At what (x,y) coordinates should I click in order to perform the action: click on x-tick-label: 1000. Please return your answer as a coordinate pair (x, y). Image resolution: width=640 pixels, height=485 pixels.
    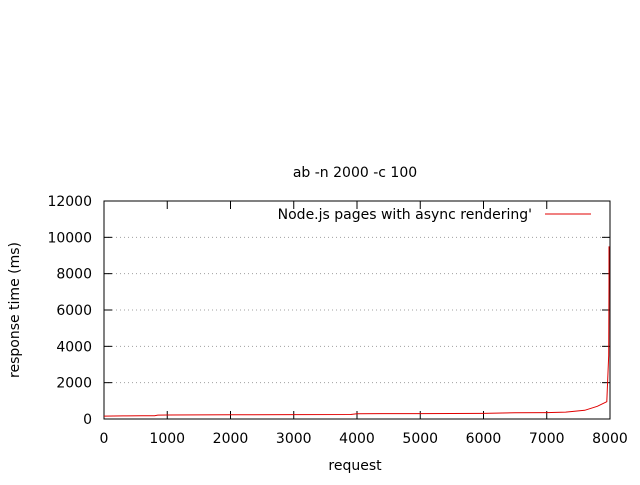
    Looking at the image, I should click on (167, 439).